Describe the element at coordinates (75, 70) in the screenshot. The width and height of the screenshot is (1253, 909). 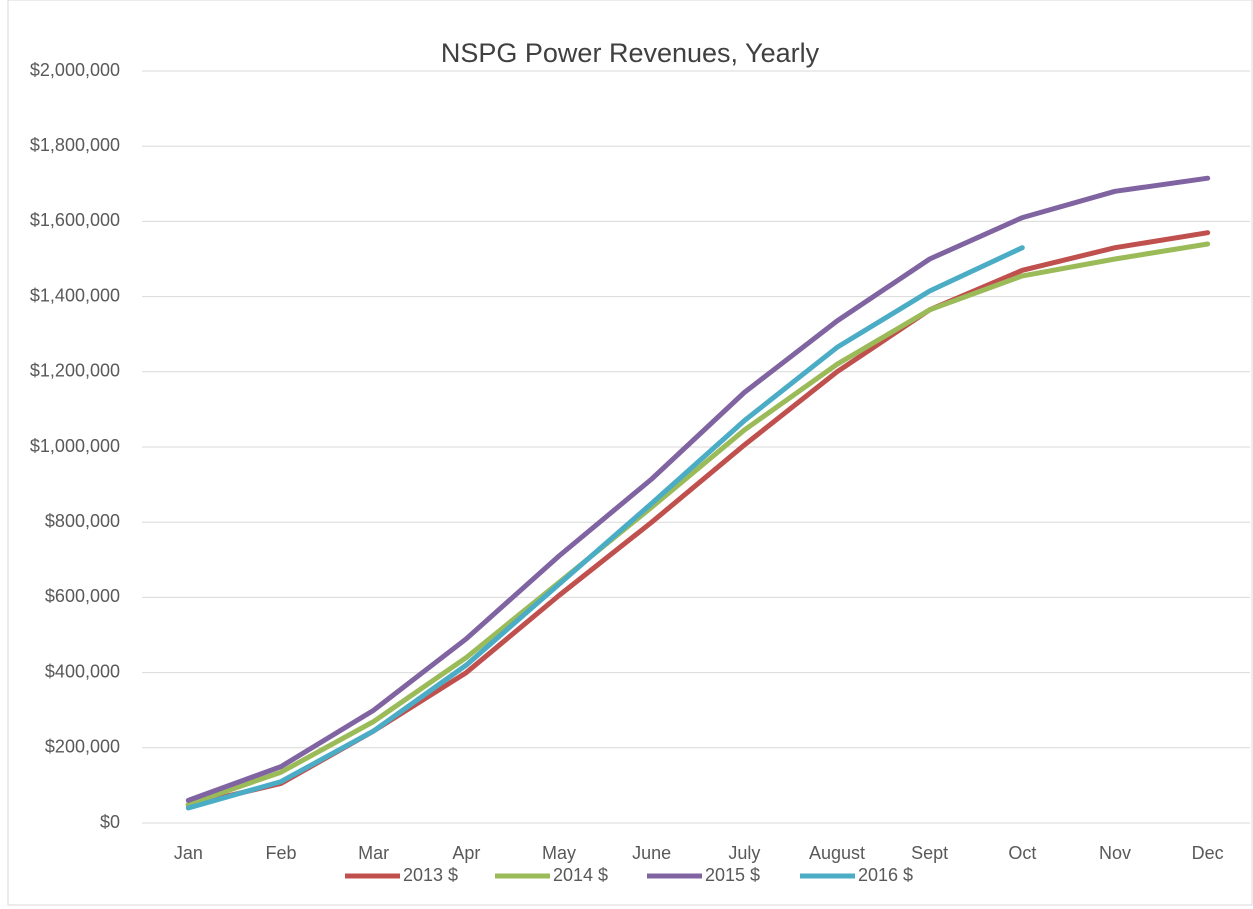
I see `y-tick-label: $2,000,000` at that location.